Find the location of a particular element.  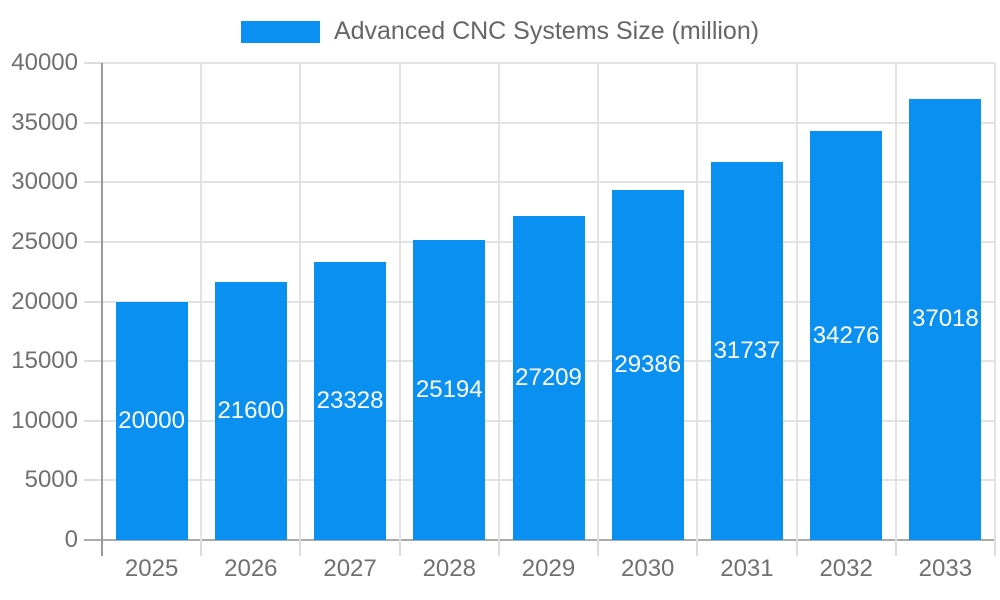

y-axis-tick-label: 25000 is located at coordinates (44, 241).